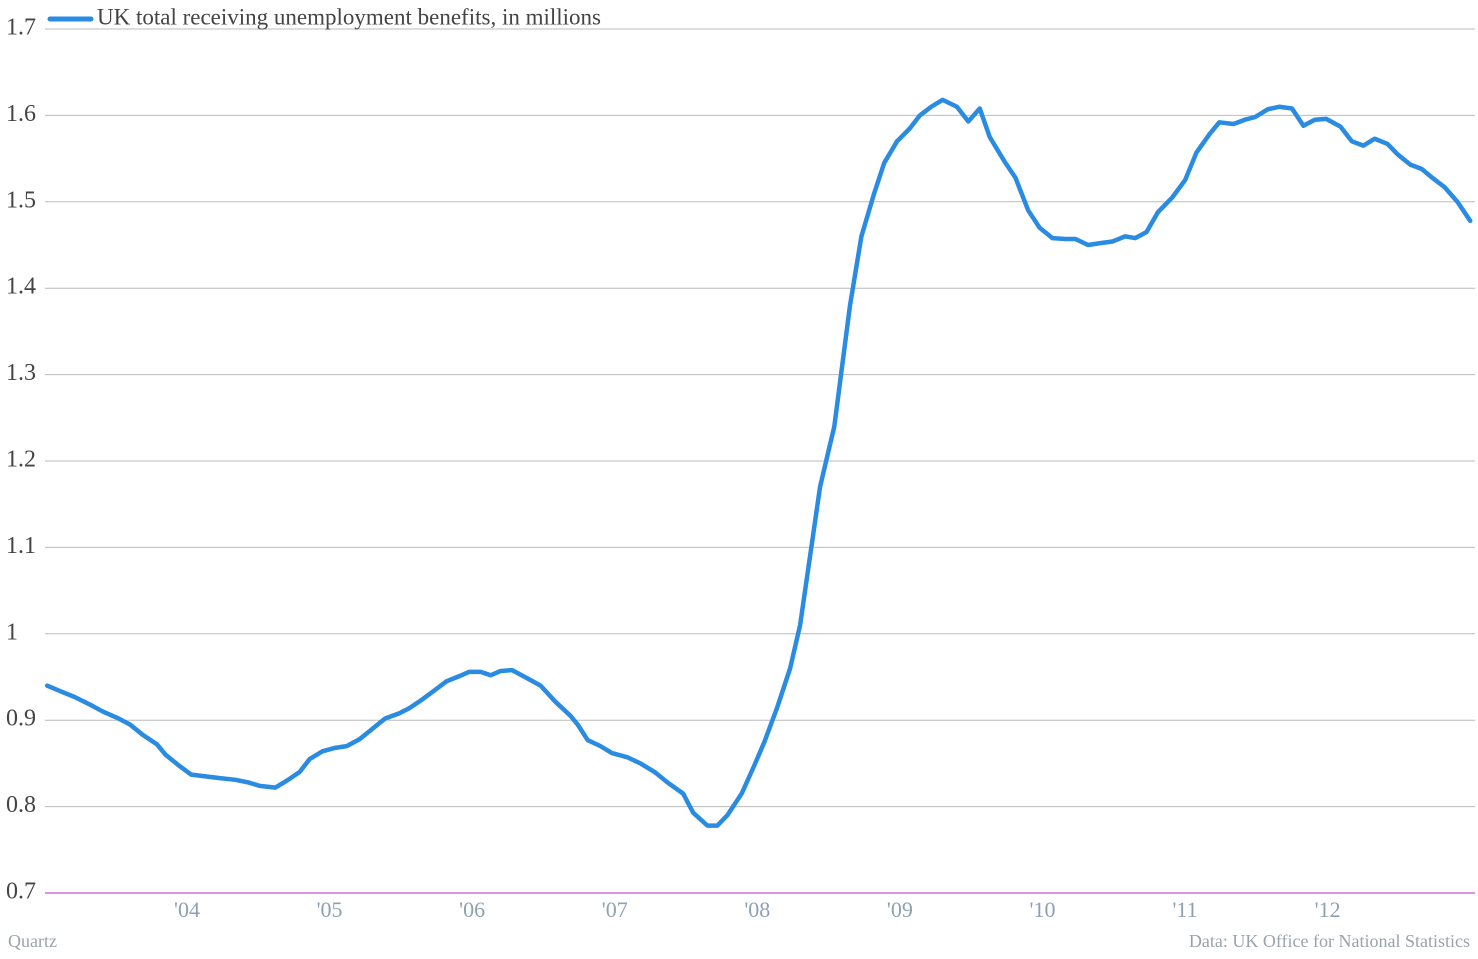 This screenshot has height=959, width=1478. Describe the element at coordinates (12, 632) in the screenshot. I see `y-tick-label: 1` at that location.